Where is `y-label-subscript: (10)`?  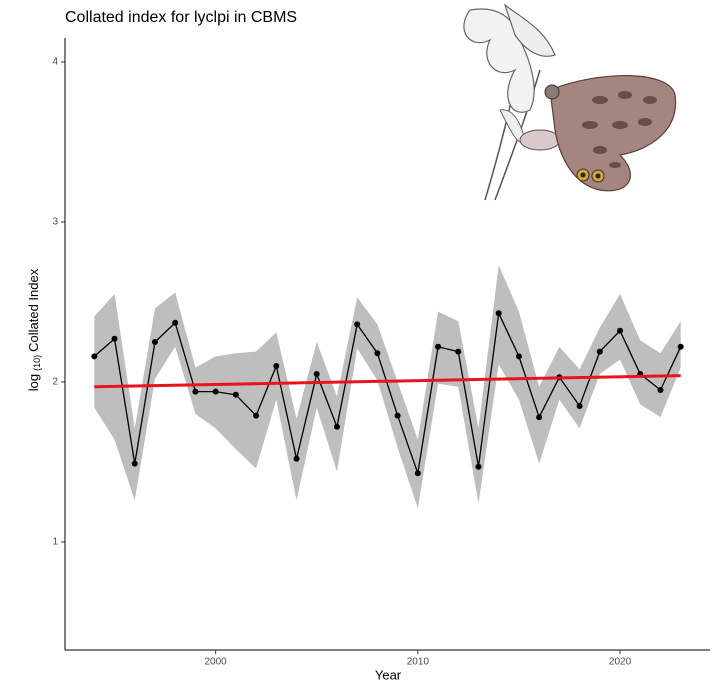
y-label-subscript: (10) is located at coordinates (37, 363).